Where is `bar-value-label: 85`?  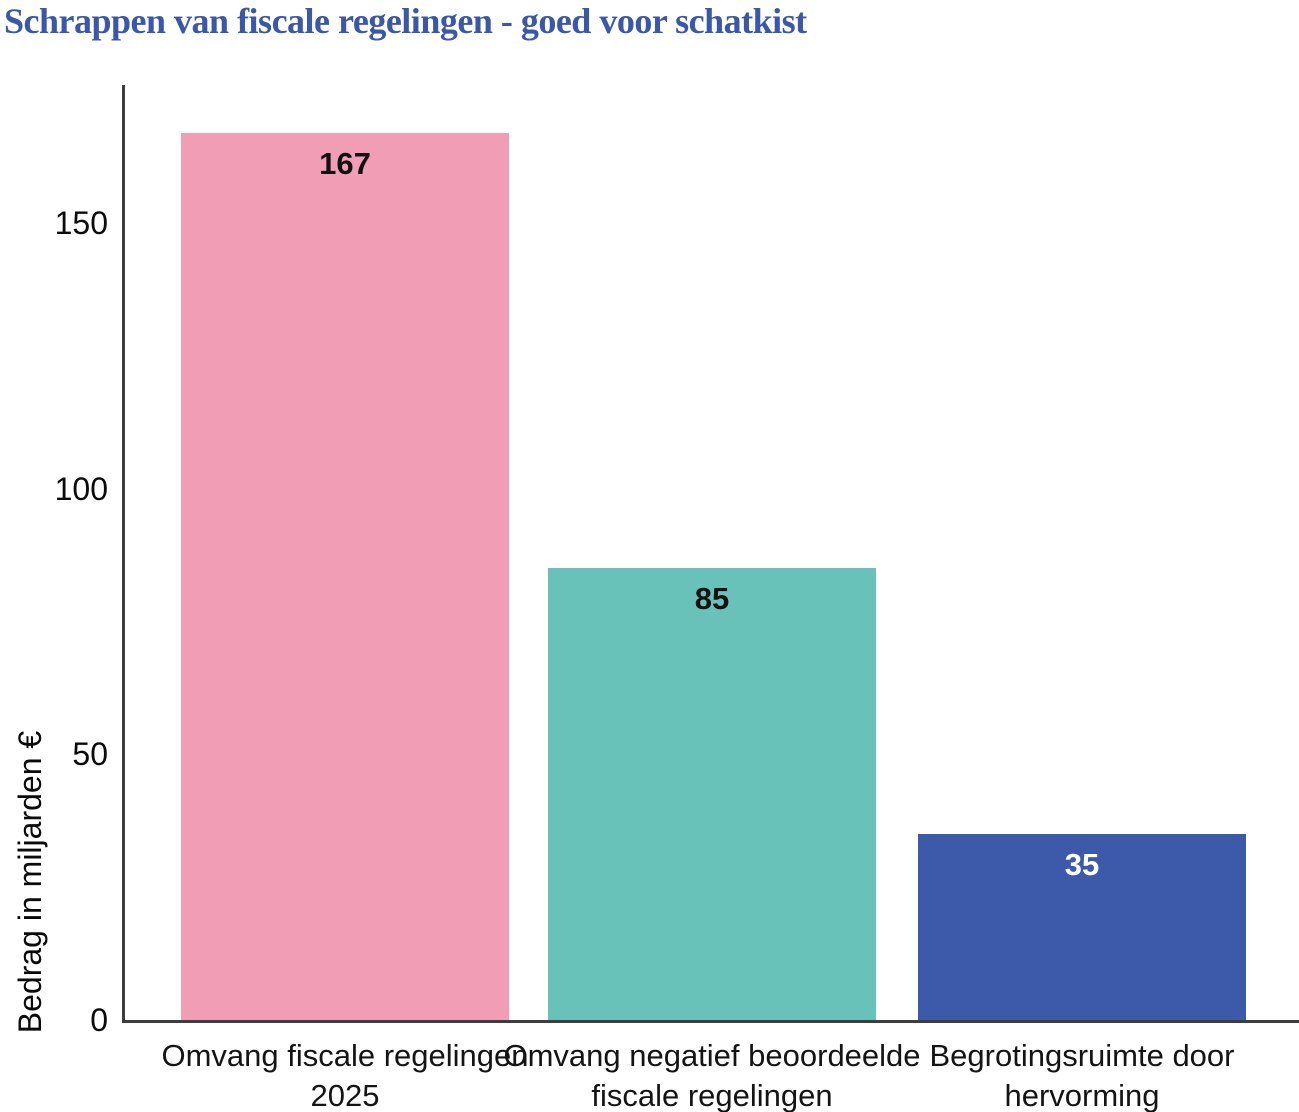
bar-value-label: 85 is located at coordinates (712, 598).